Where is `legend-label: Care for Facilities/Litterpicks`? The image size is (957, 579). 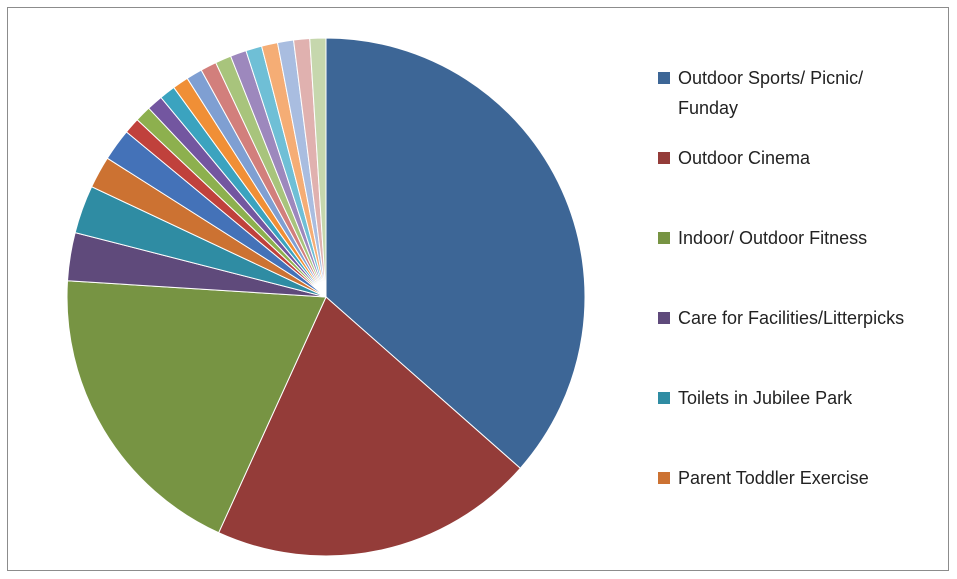
legend-label: Care for Facilities/Litterpicks is located at coordinates (791, 318).